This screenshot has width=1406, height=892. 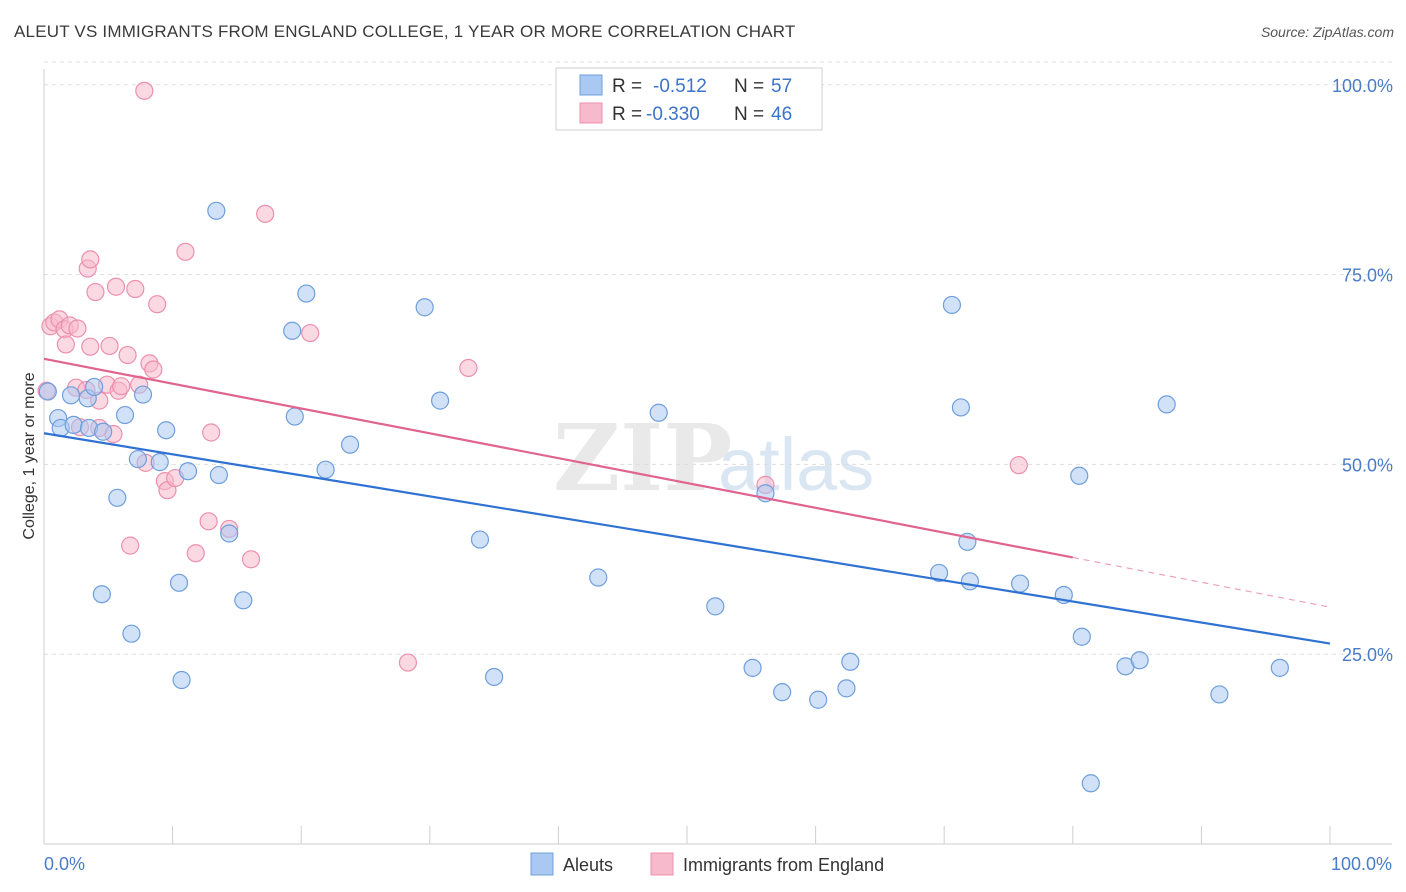 I want to click on bottom-legend-swatch-aleut, so click(x=542, y=864).